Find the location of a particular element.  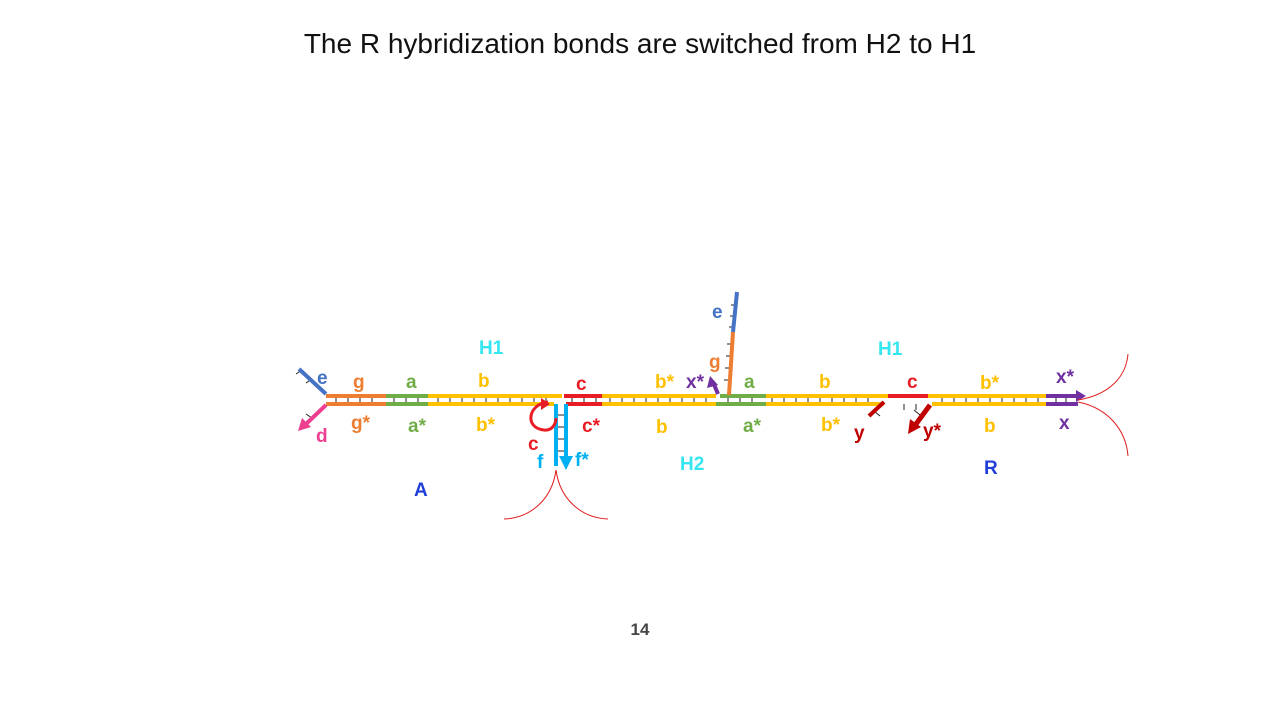

label-b-top-left: b is located at coordinates (484, 381).